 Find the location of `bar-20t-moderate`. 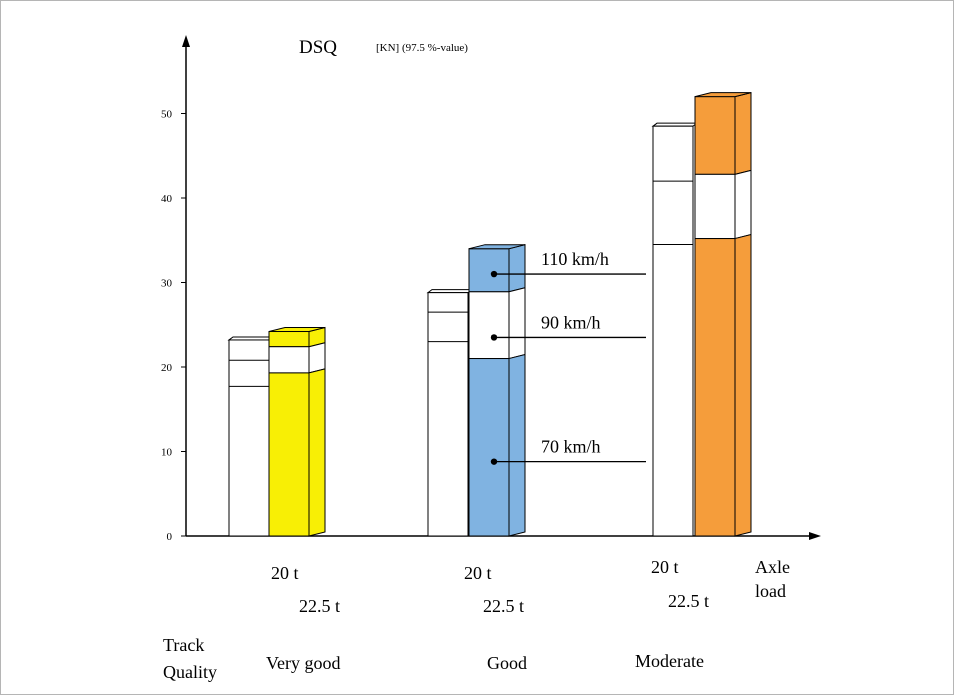

bar-20t-moderate is located at coordinates (673, 331).